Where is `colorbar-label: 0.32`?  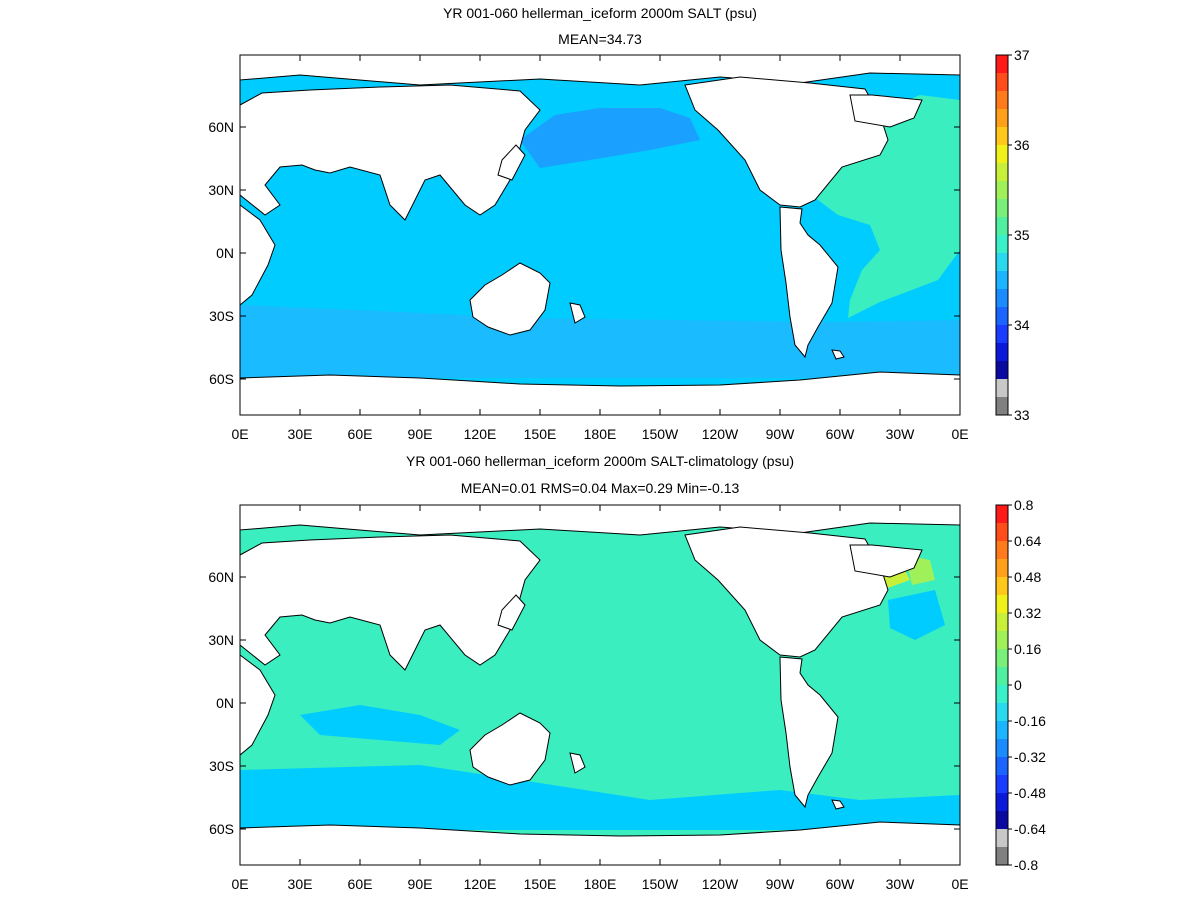
colorbar-label: 0.32 is located at coordinates (1027, 613).